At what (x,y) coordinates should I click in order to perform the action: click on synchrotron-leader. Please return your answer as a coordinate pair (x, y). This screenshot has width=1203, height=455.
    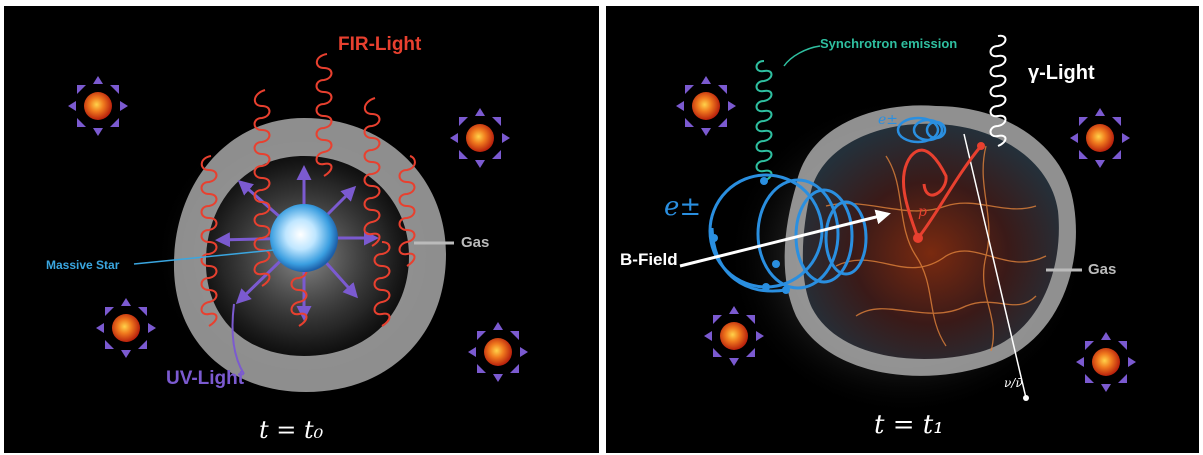
    Looking at the image, I should click on (802, 56).